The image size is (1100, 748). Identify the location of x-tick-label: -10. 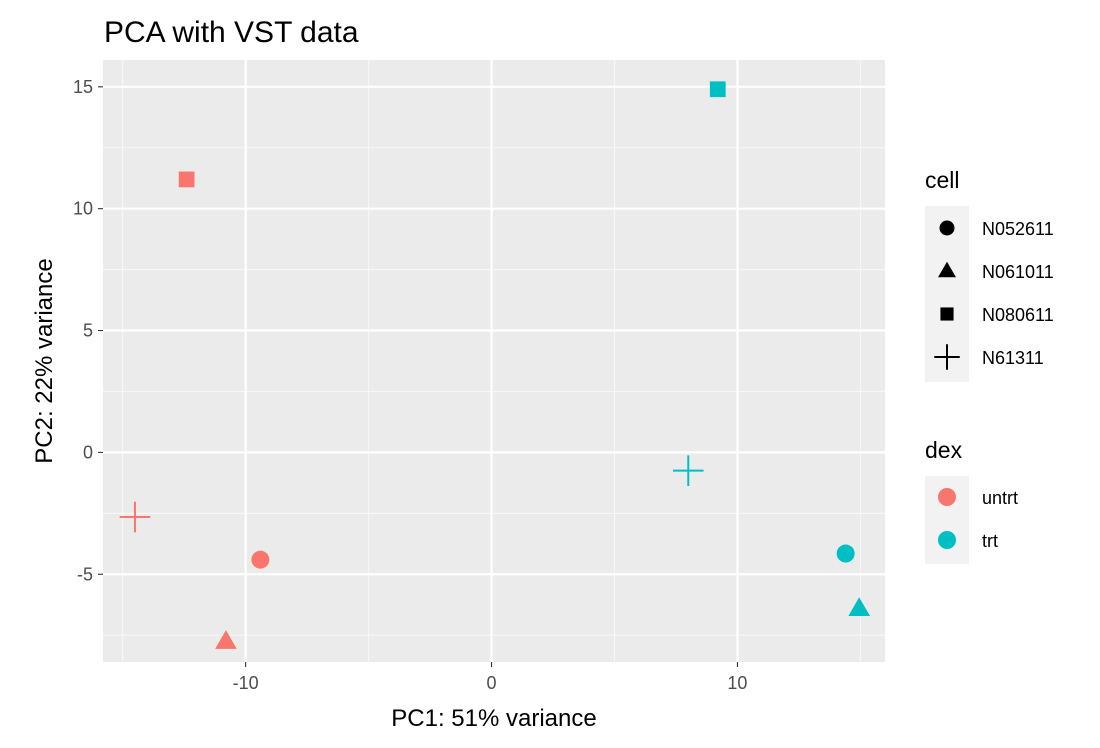
(246, 683).